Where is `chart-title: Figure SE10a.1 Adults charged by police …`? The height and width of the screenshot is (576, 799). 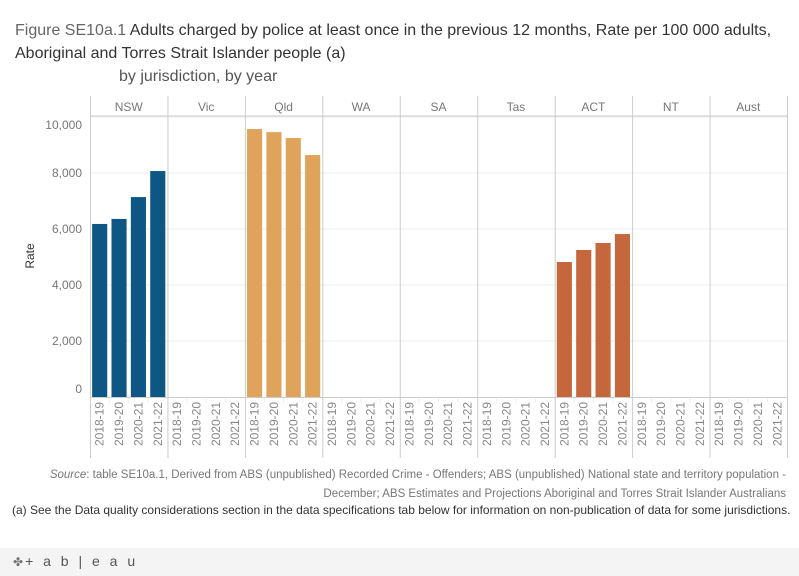 chart-title: Figure SE10a.1 Adults charged by police … is located at coordinates (405, 53).